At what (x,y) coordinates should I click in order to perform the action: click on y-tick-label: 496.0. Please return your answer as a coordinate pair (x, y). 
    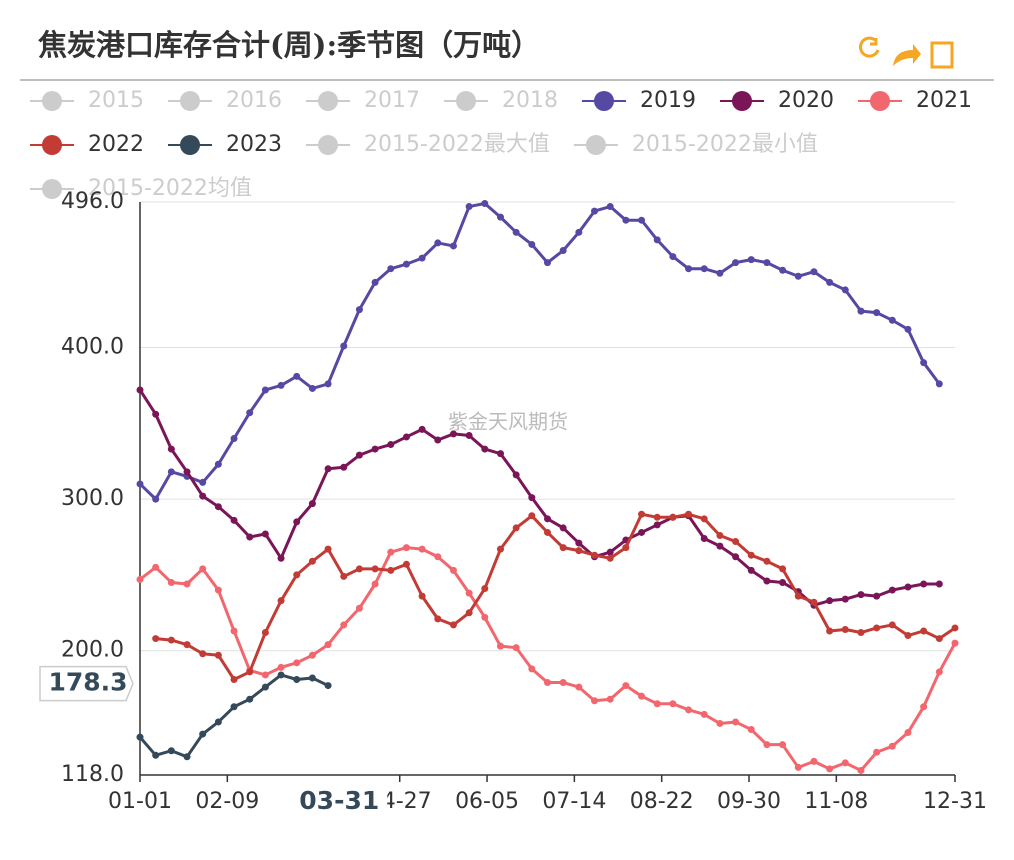
    Looking at the image, I should click on (92, 201).